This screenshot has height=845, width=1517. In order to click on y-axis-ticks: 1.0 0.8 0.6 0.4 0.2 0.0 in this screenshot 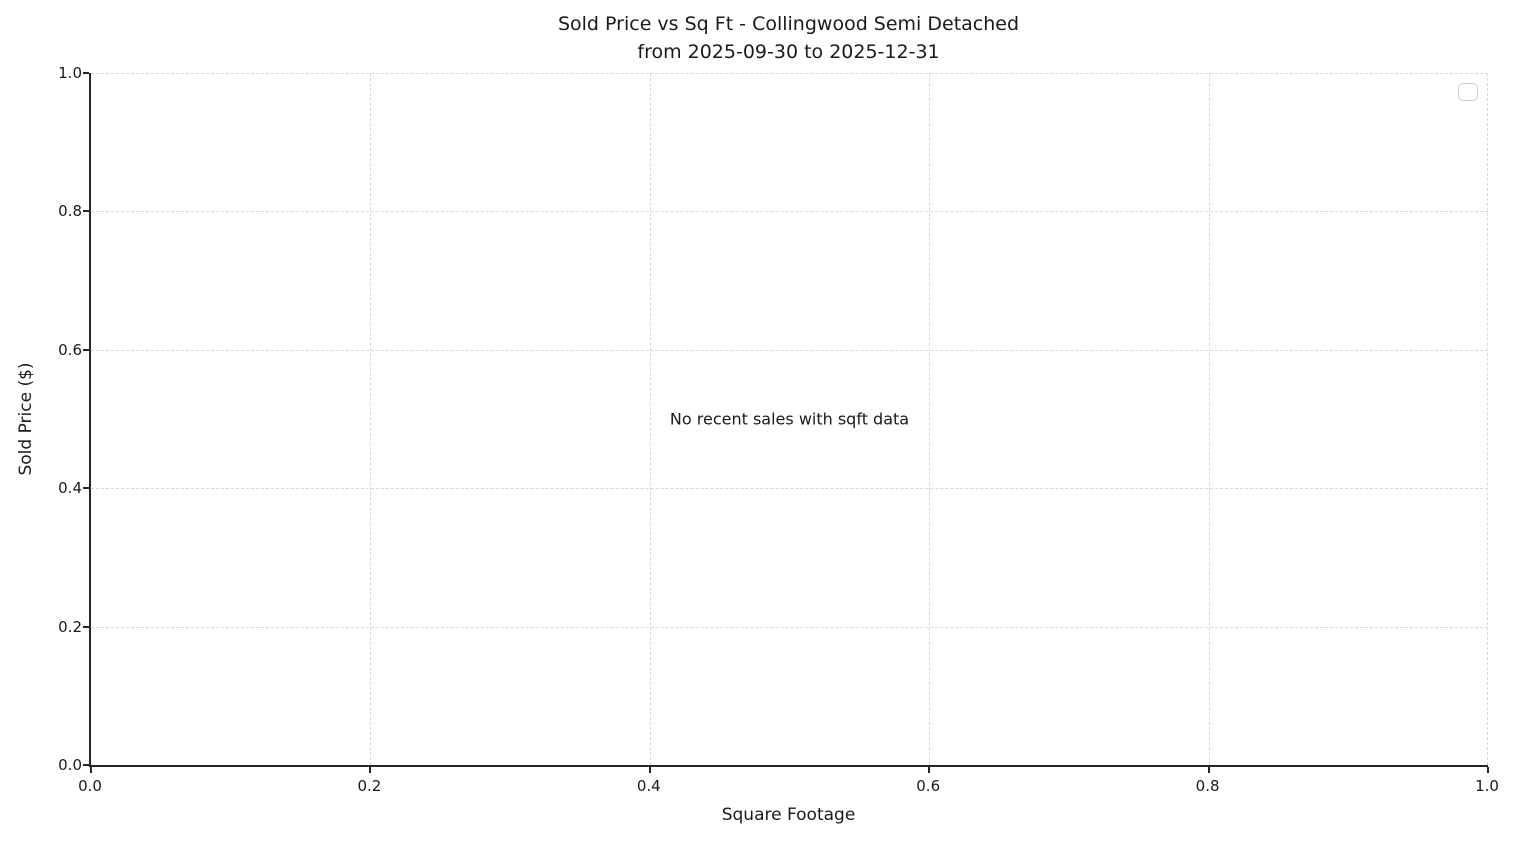, I will do `click(41, 419)`.